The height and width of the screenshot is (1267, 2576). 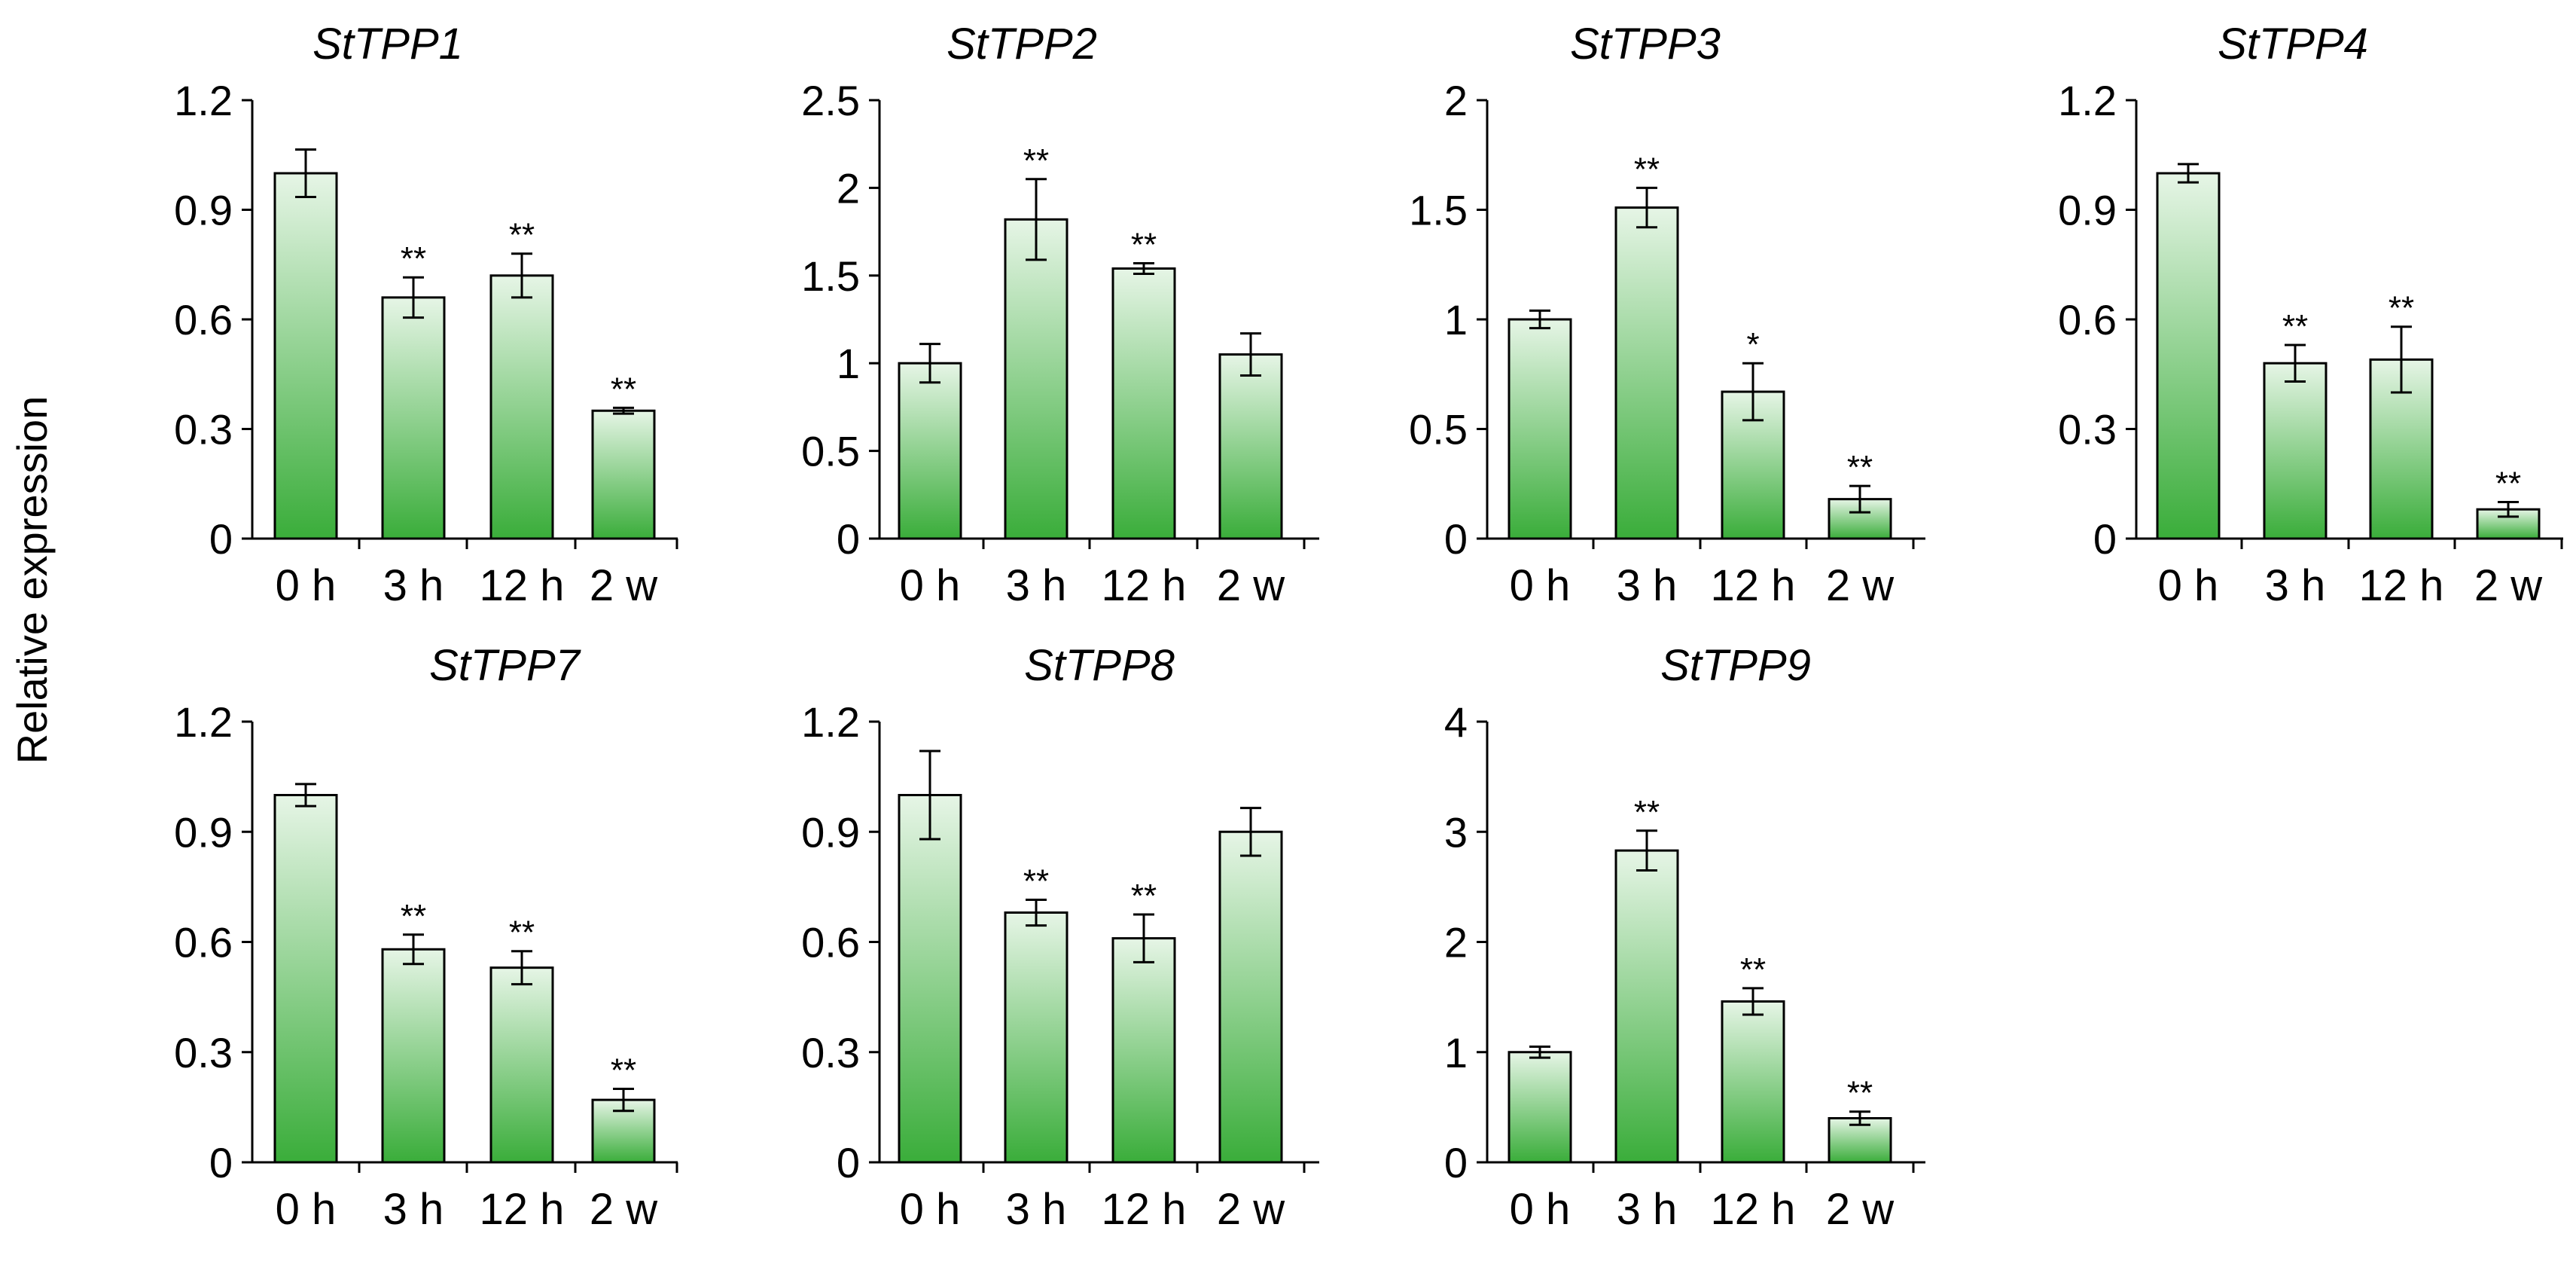 I want to click on chart-panel-StTPP9: StTPP9 0 1 2 3 4 0 h ** 3 h ** 12 h ** 2 w, so click(x=1684, y=937).